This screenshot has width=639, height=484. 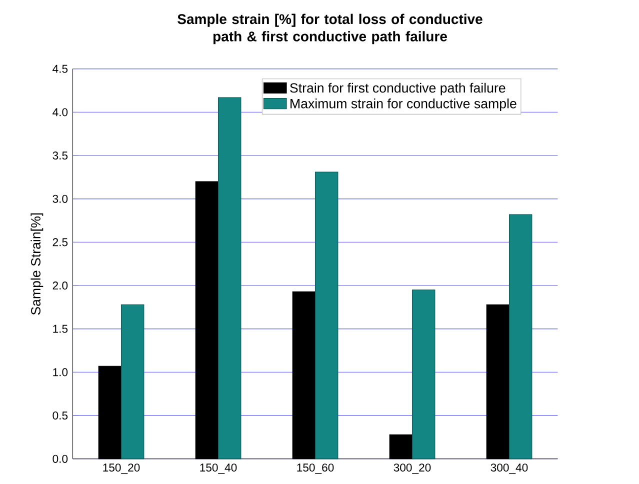 I want to click on x-tick-label: 300_40, so click(x=509, y=469).